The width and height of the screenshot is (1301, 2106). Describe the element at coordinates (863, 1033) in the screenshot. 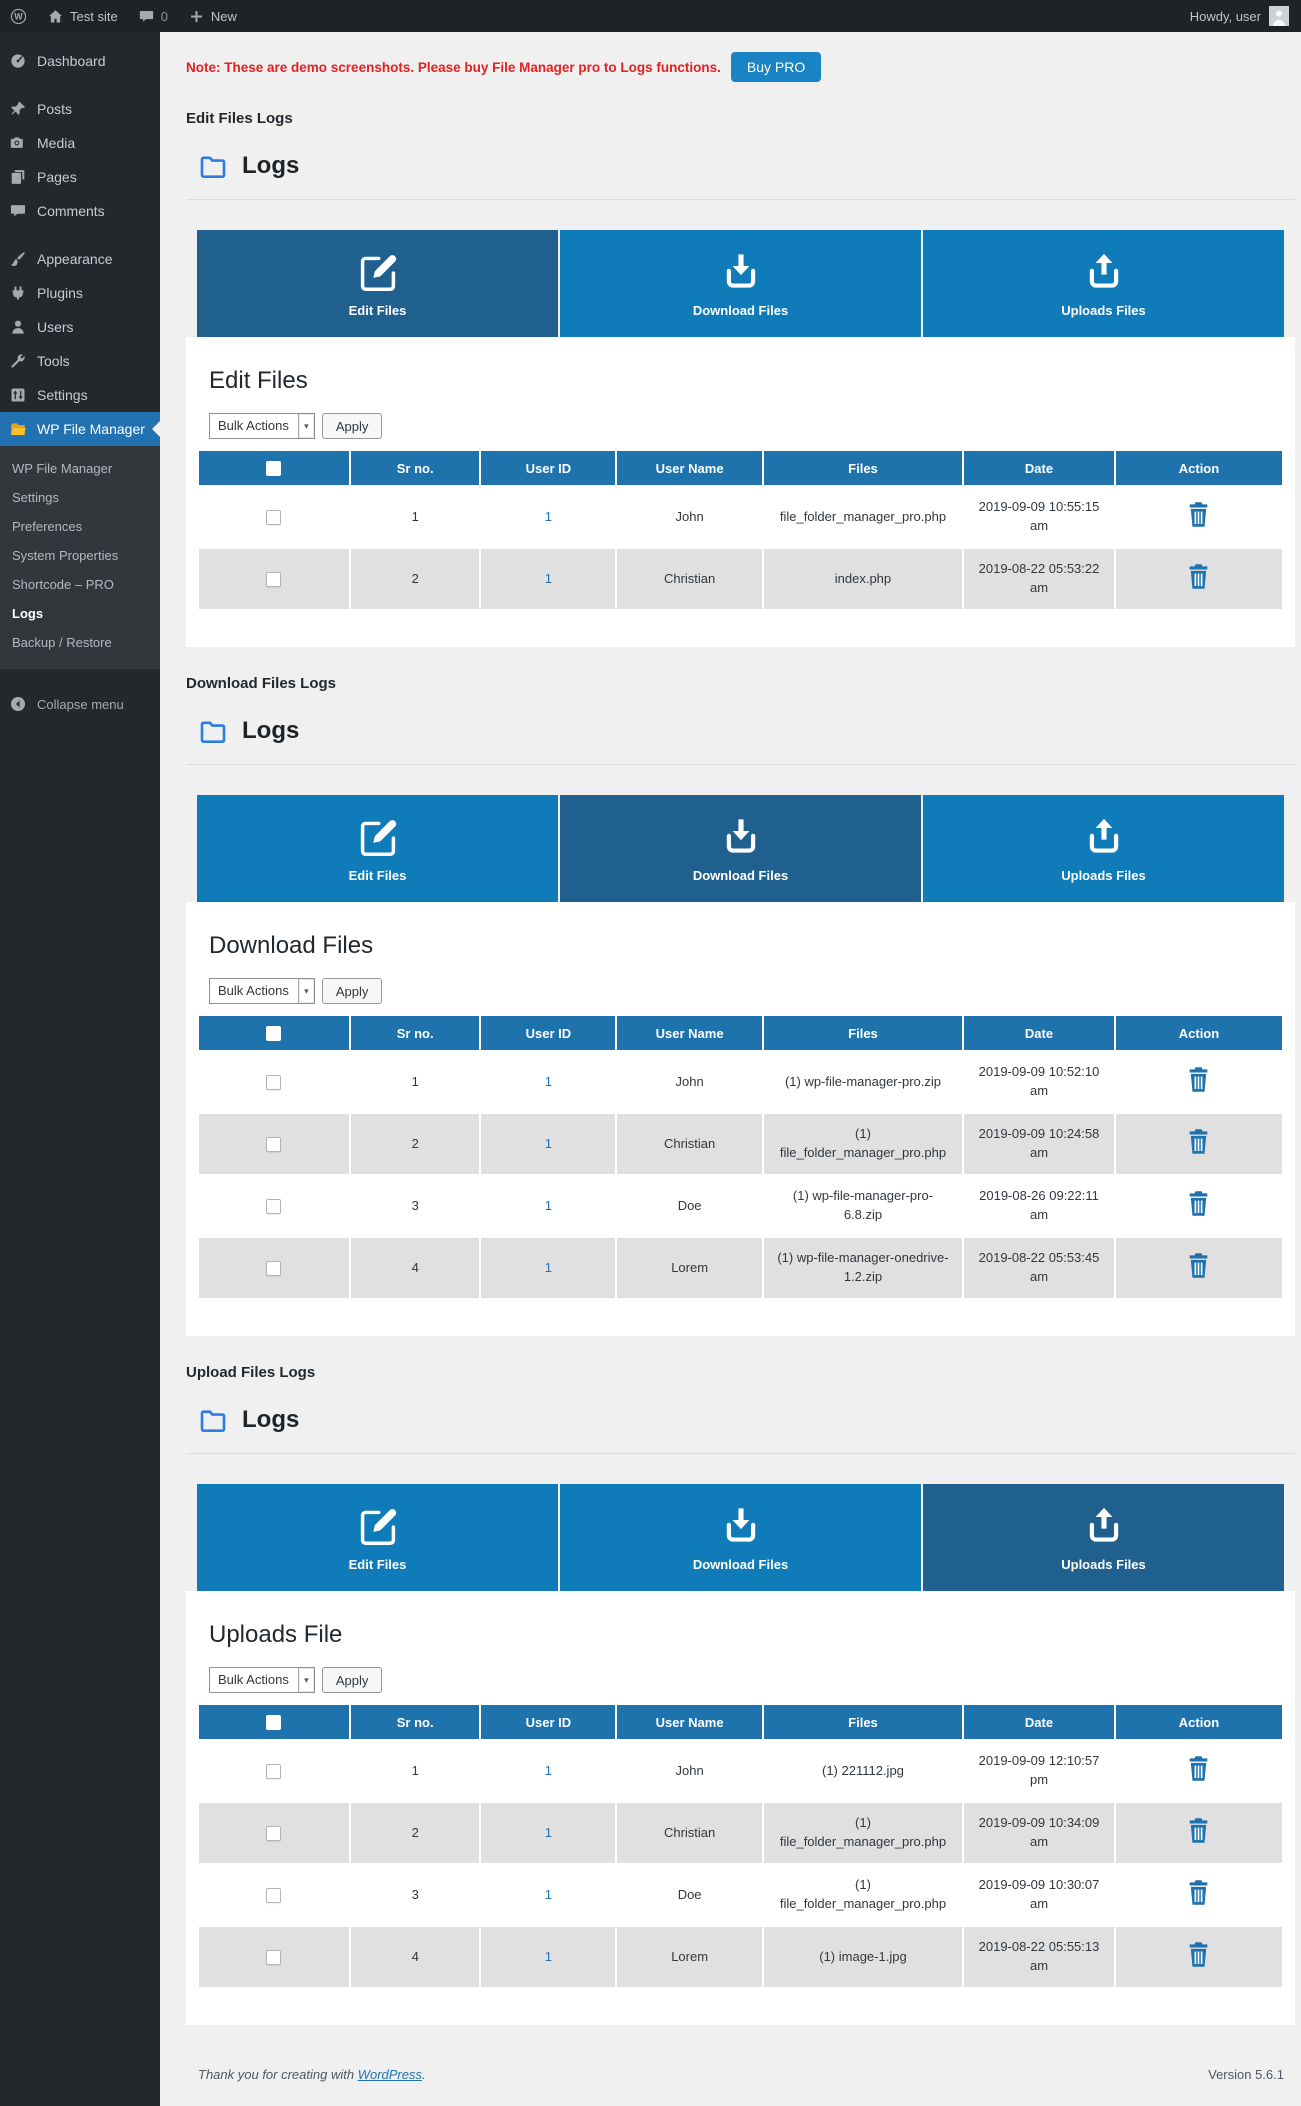

I see `column-header-files: Files` at that location.